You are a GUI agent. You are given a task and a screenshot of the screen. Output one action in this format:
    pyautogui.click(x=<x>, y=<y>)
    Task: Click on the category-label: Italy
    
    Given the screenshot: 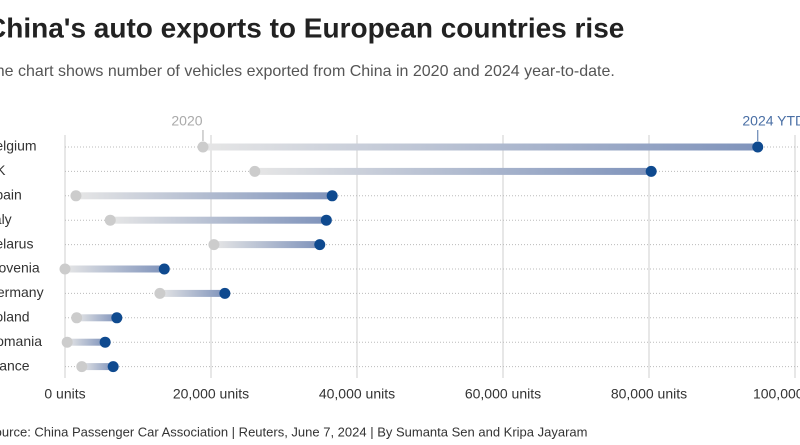 What is the action you would take?
    pyautogui.click(x=6, y=219)
    